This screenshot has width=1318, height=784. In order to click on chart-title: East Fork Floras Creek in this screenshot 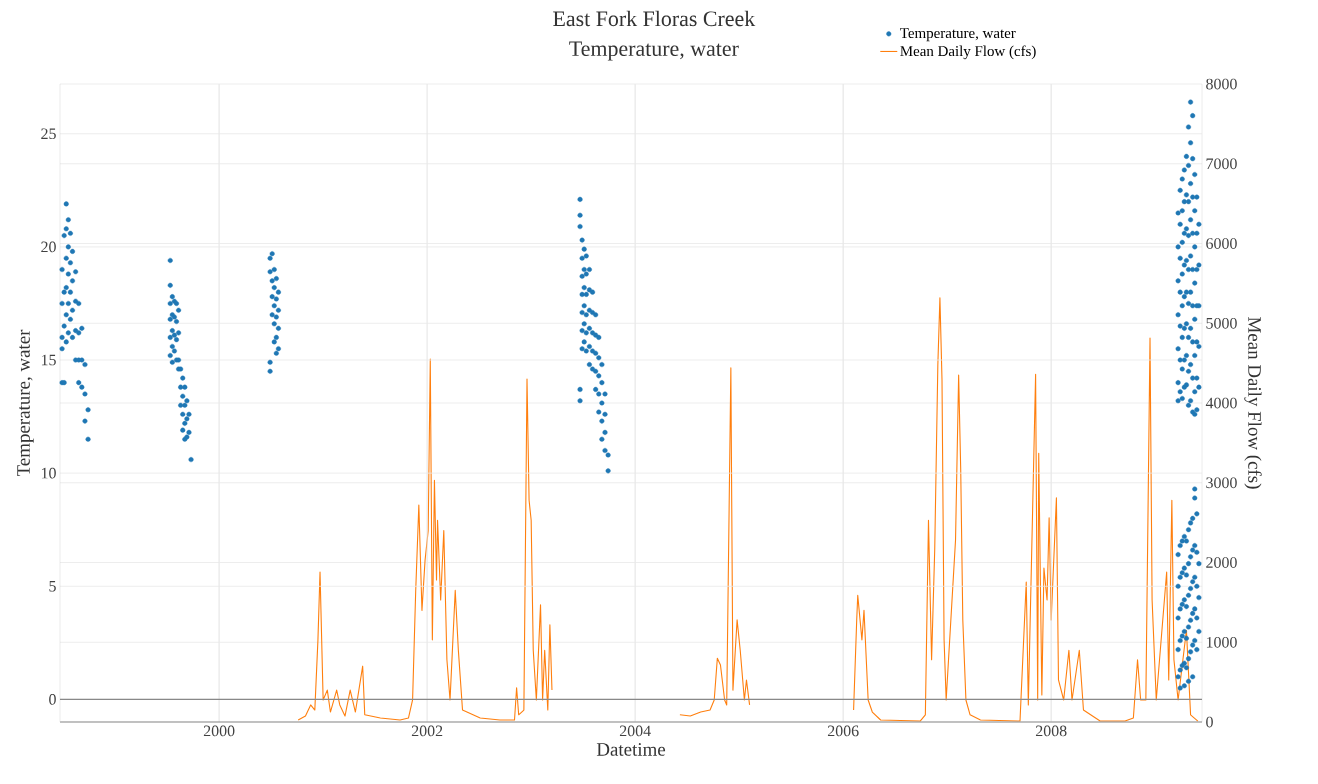, I will do `click(654, 18)`.